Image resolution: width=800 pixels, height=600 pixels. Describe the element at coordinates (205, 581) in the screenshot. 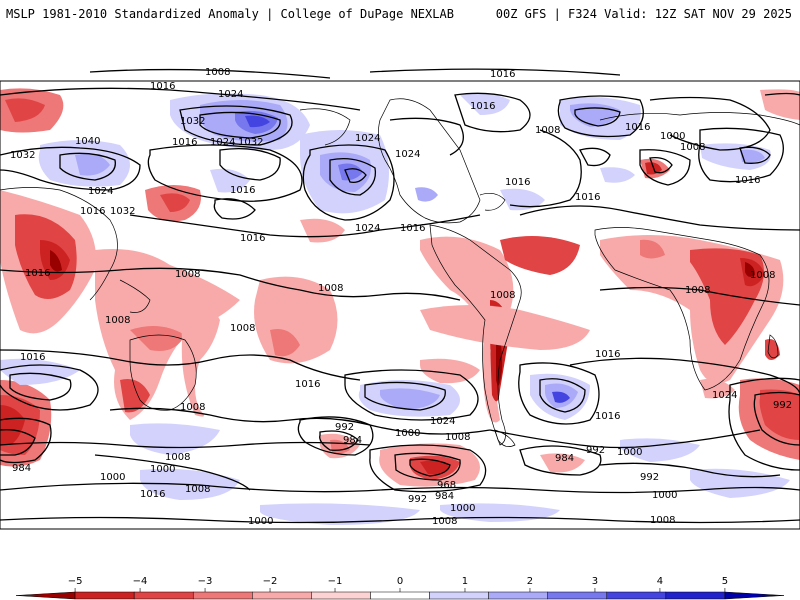

I see `colorbar-tick-label: −3` at that location.